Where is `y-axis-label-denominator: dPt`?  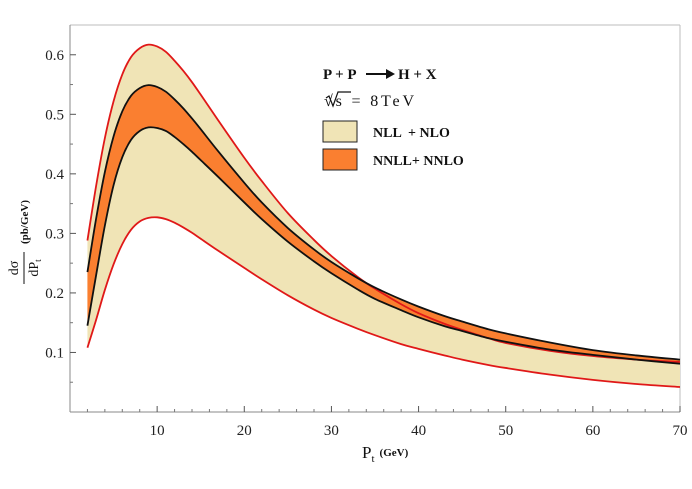
y-axis-label-denominator: dPt is located at coordinates (35, 268).